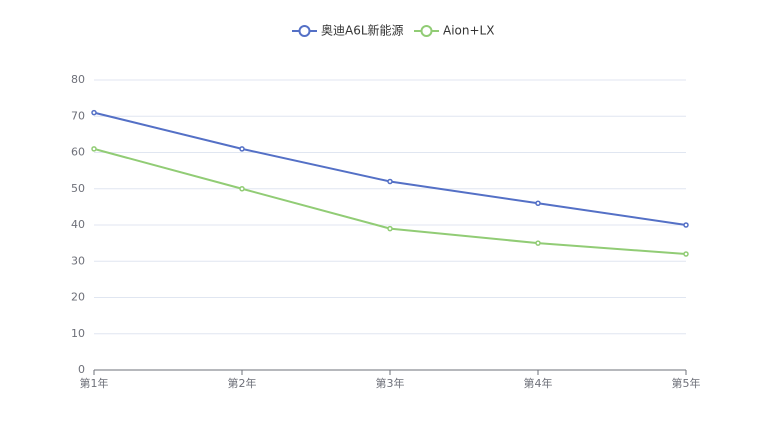 The image size is (780, 440). What do you see at coordinates (78, 333) in the screenshot?
I see `y-tick-label: 10` at bounding box center [78, 333].